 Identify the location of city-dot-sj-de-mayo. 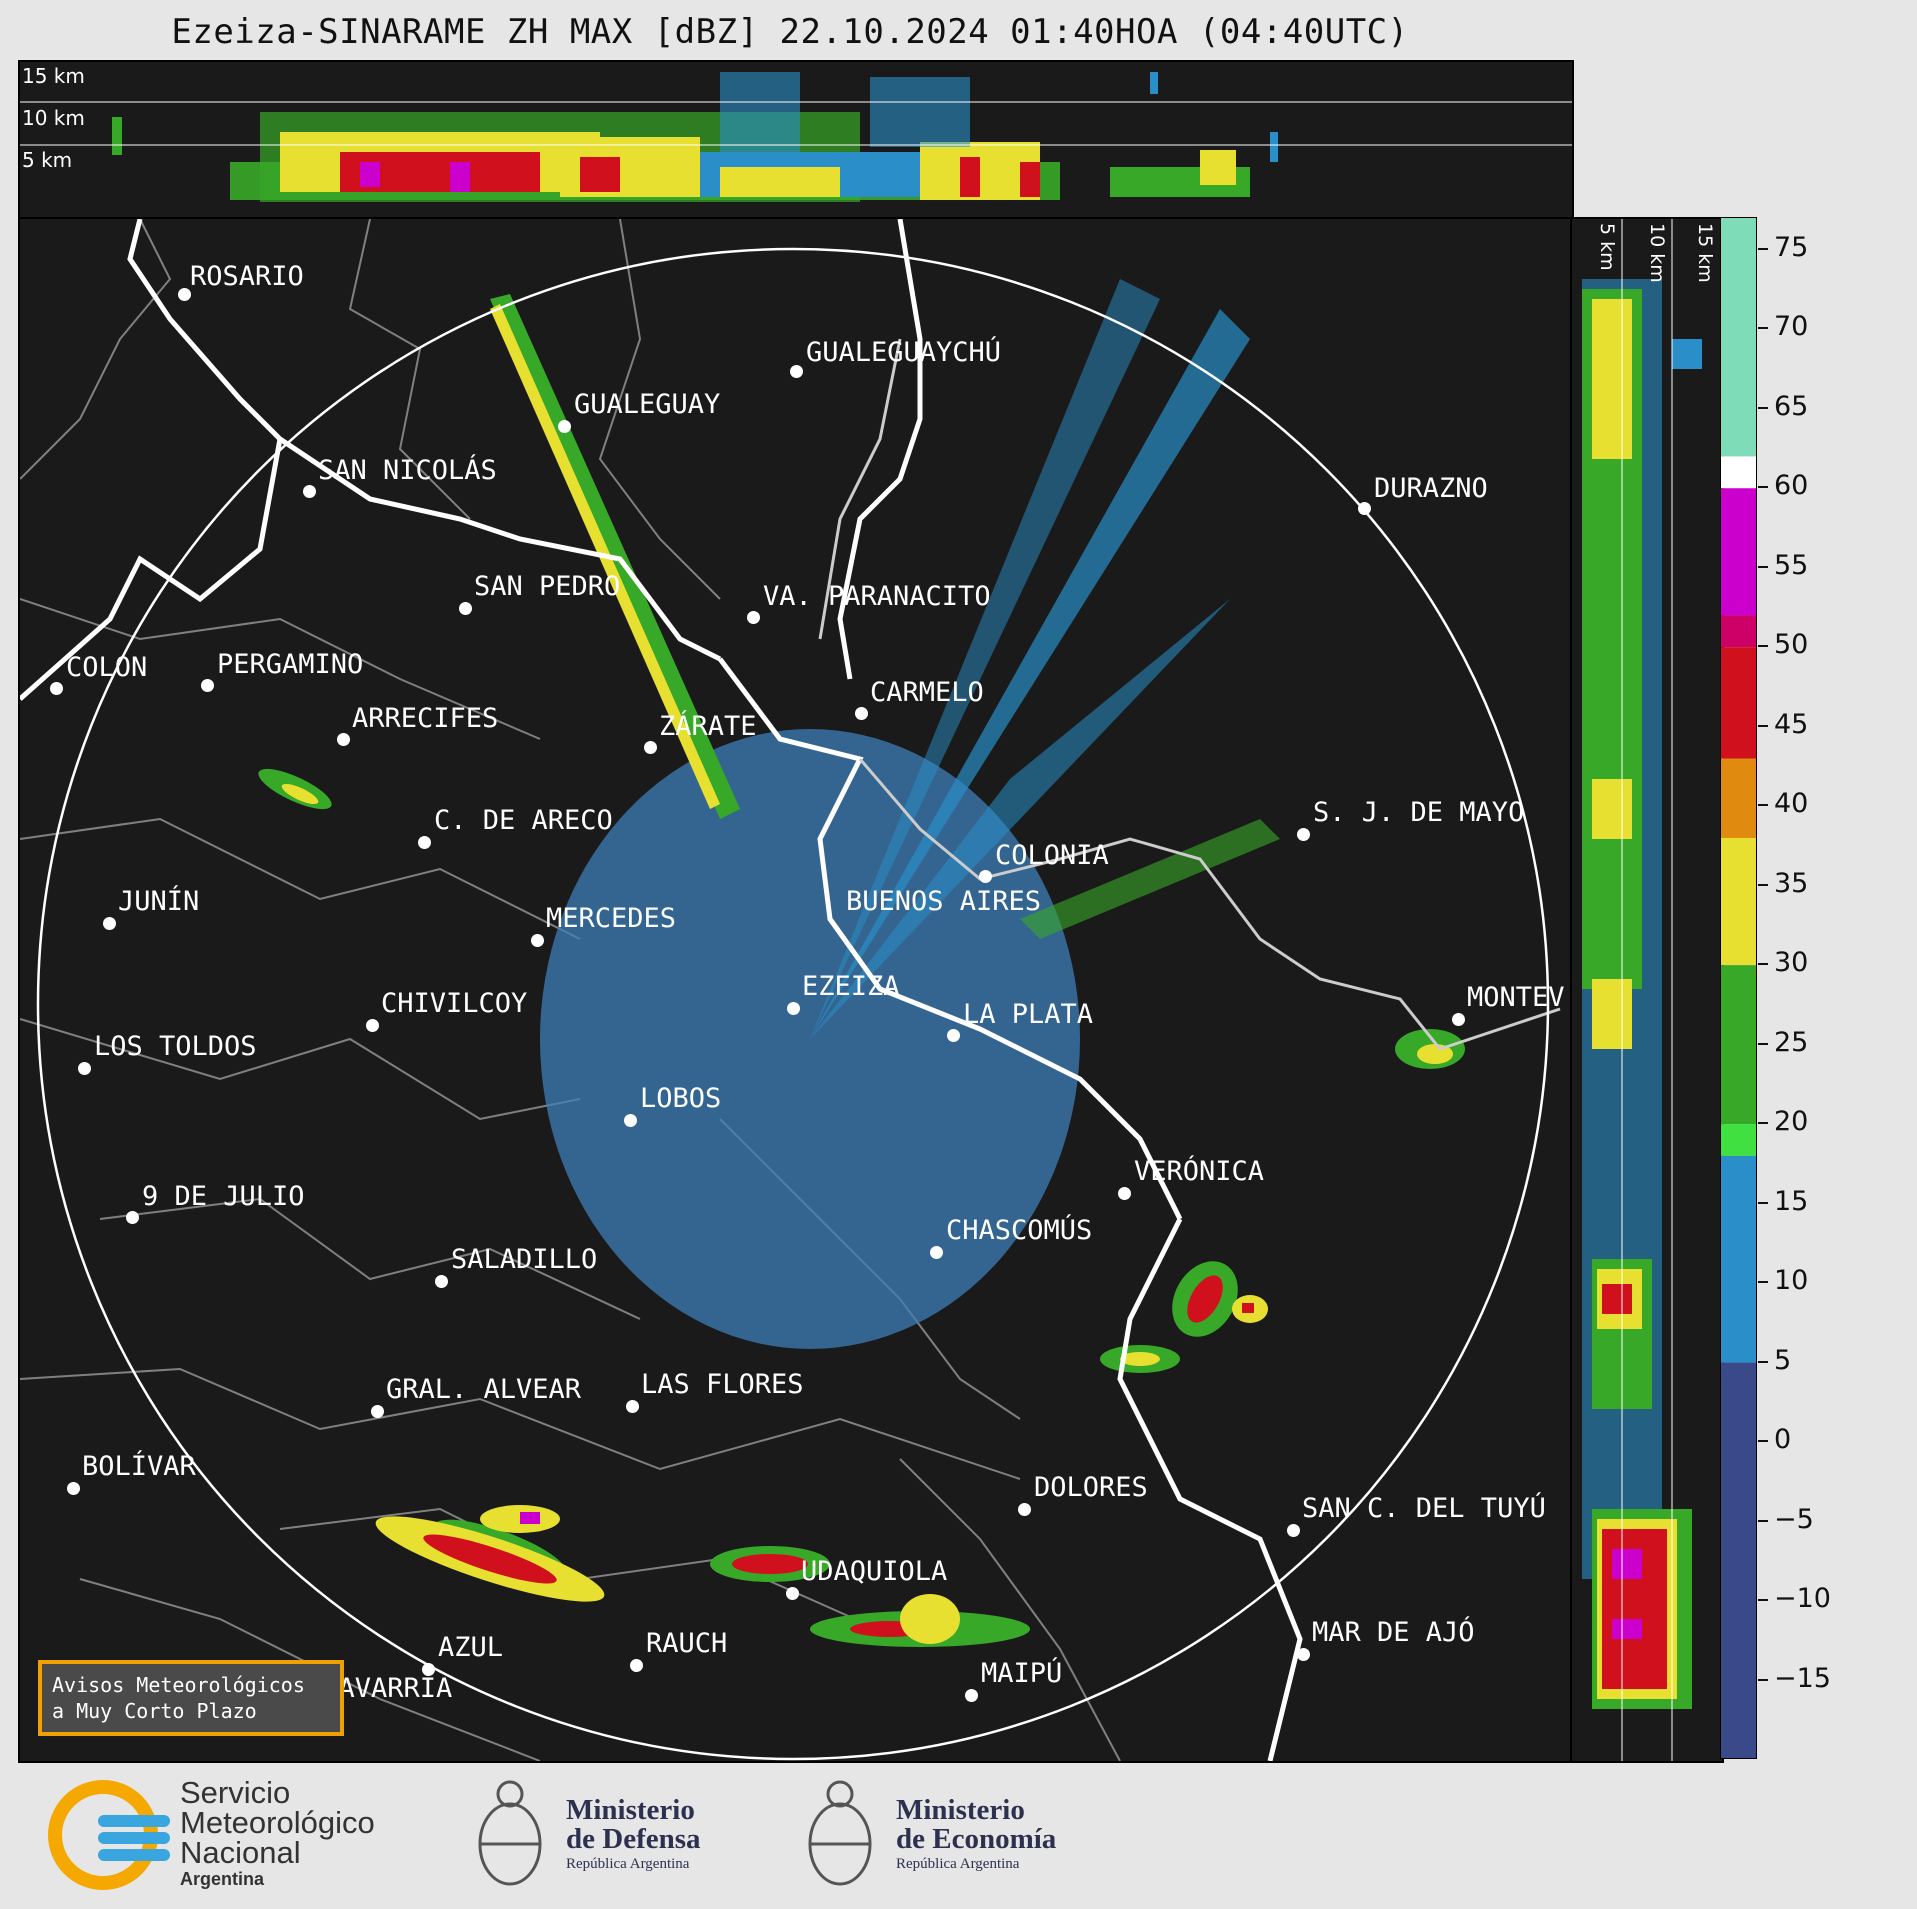
(1303, 834).